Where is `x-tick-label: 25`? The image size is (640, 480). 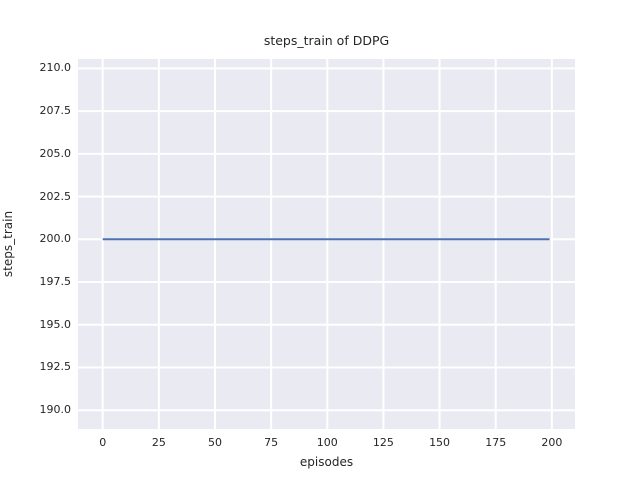
x-tick-label: 25 is located at coordinates (158, 442).